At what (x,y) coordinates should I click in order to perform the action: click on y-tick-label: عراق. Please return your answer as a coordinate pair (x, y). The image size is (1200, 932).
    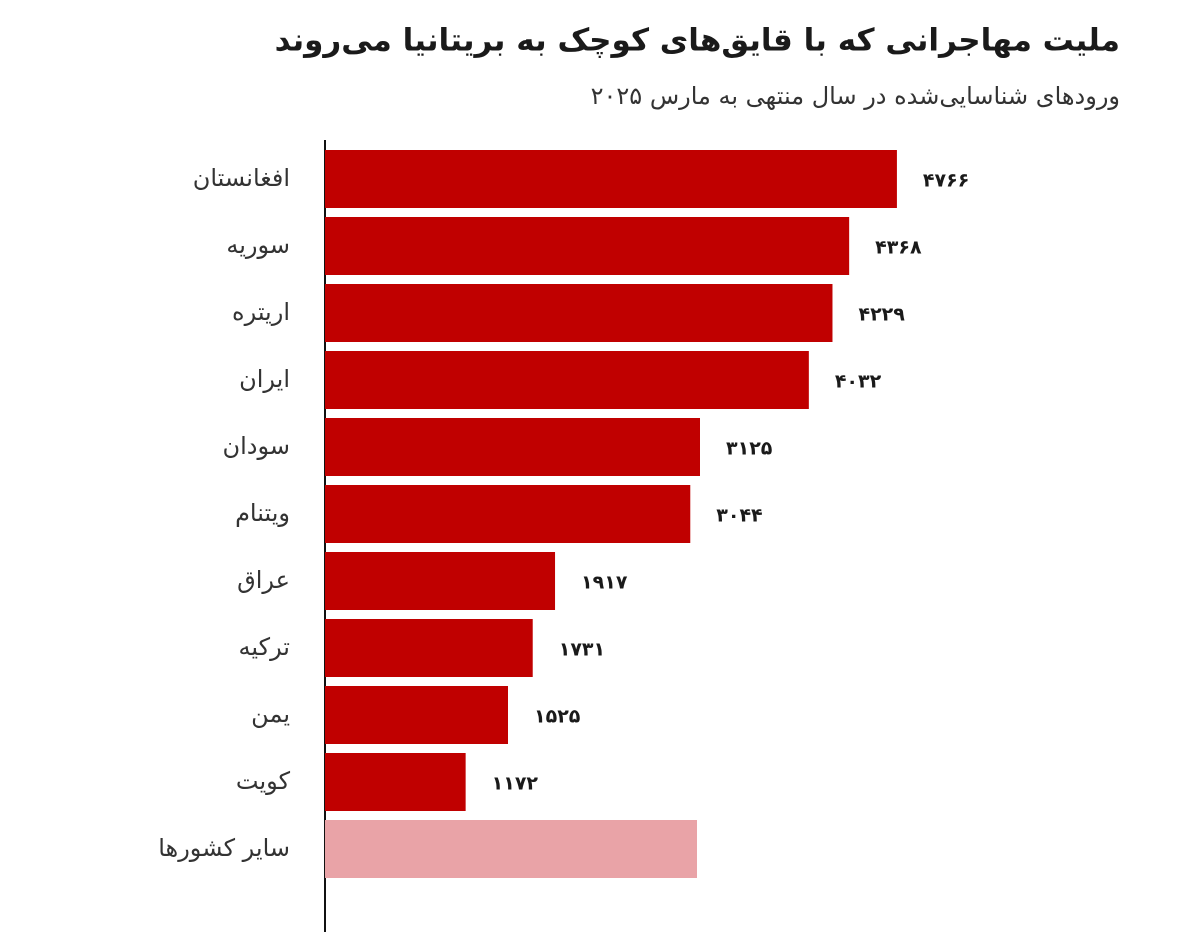
    Looking at the image, I should click on (263, 580).